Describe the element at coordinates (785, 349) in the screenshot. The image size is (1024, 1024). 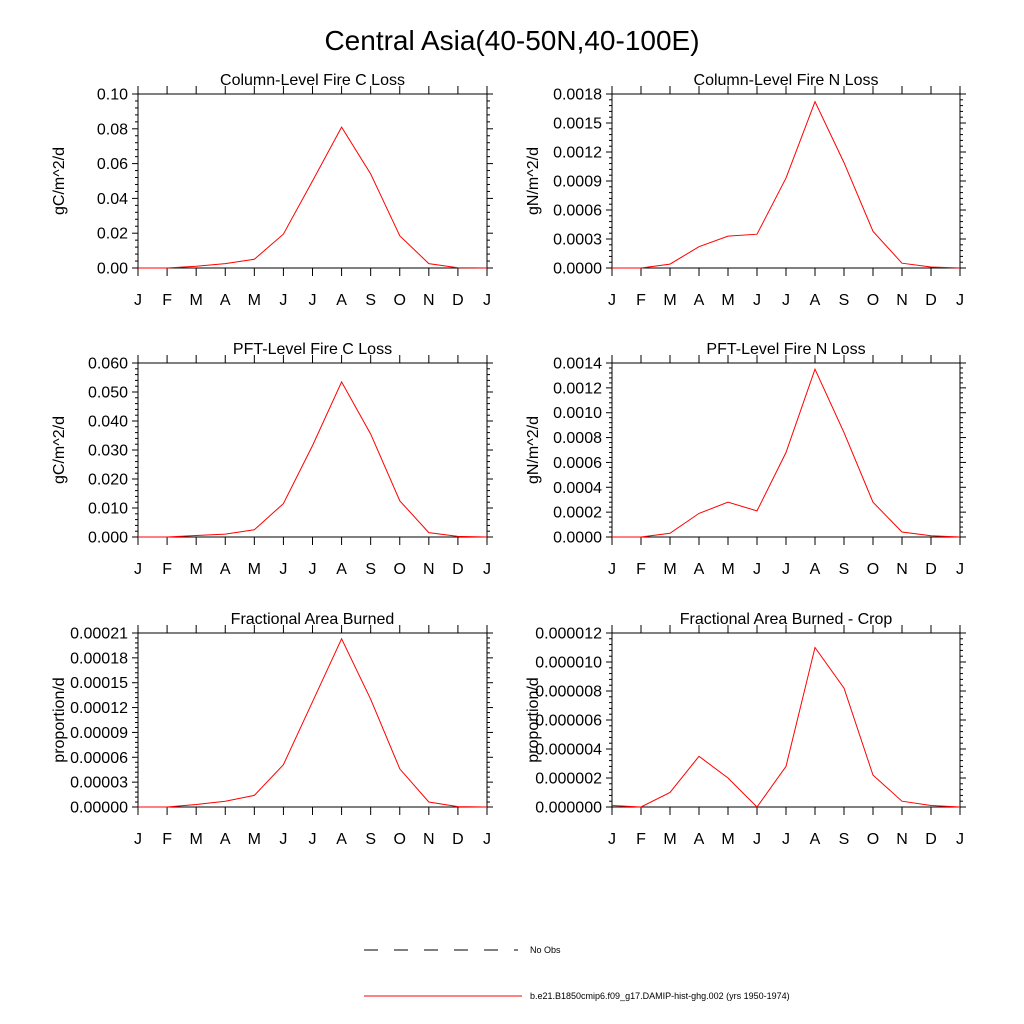
I see `chart-title: PFT-Level Fire N Loss` at that location.